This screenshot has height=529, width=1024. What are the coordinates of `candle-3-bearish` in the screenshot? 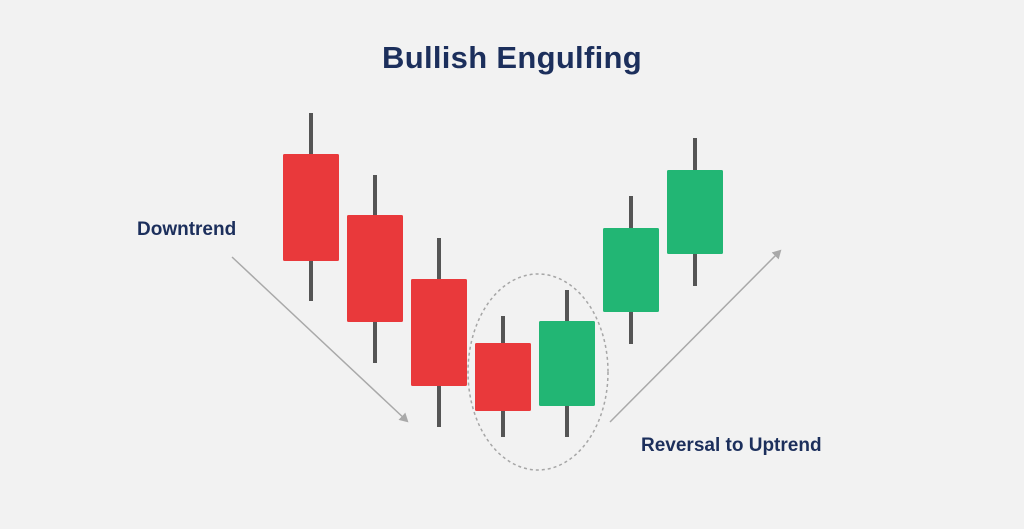 It's located at (439, 332).